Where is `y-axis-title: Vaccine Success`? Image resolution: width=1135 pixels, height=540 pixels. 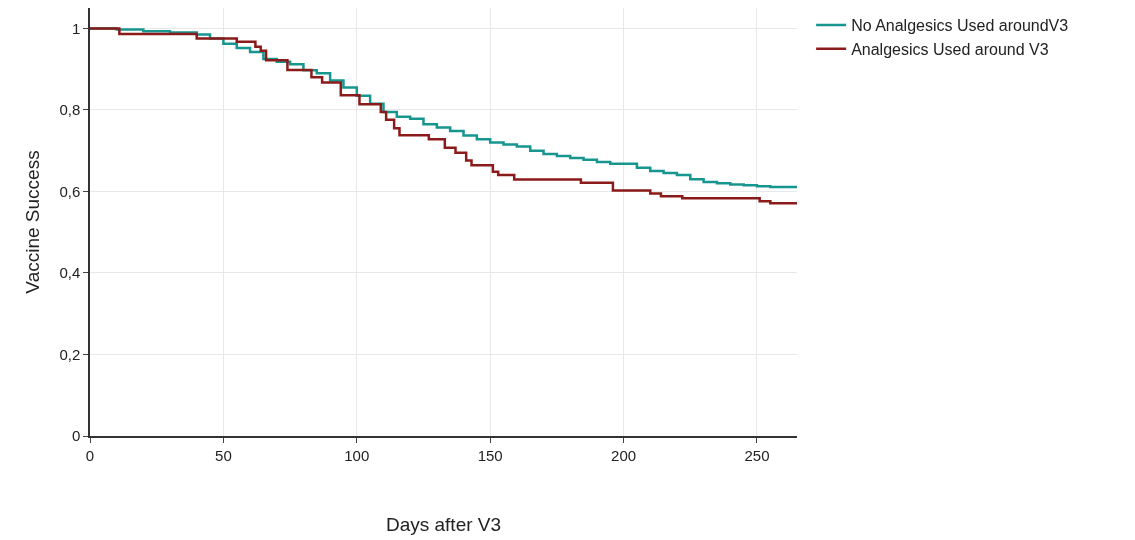
y-axis-title: Vaccine Success is located at coordinates (32, 222).